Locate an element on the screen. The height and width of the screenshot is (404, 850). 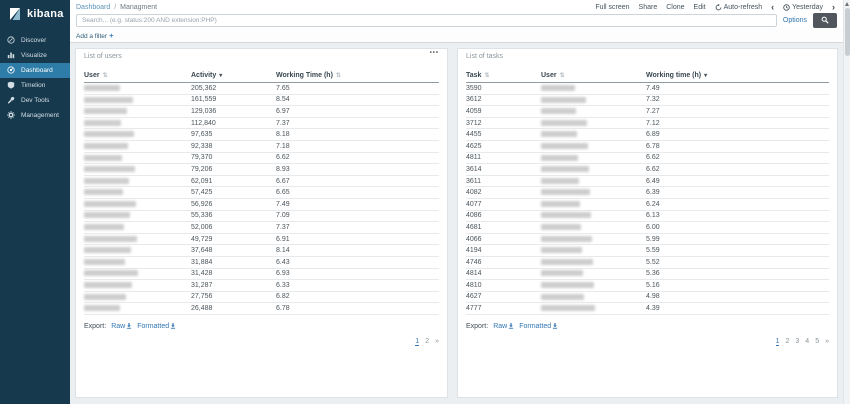
full-screen-button: Full screen is located at coordinates (612, 7).